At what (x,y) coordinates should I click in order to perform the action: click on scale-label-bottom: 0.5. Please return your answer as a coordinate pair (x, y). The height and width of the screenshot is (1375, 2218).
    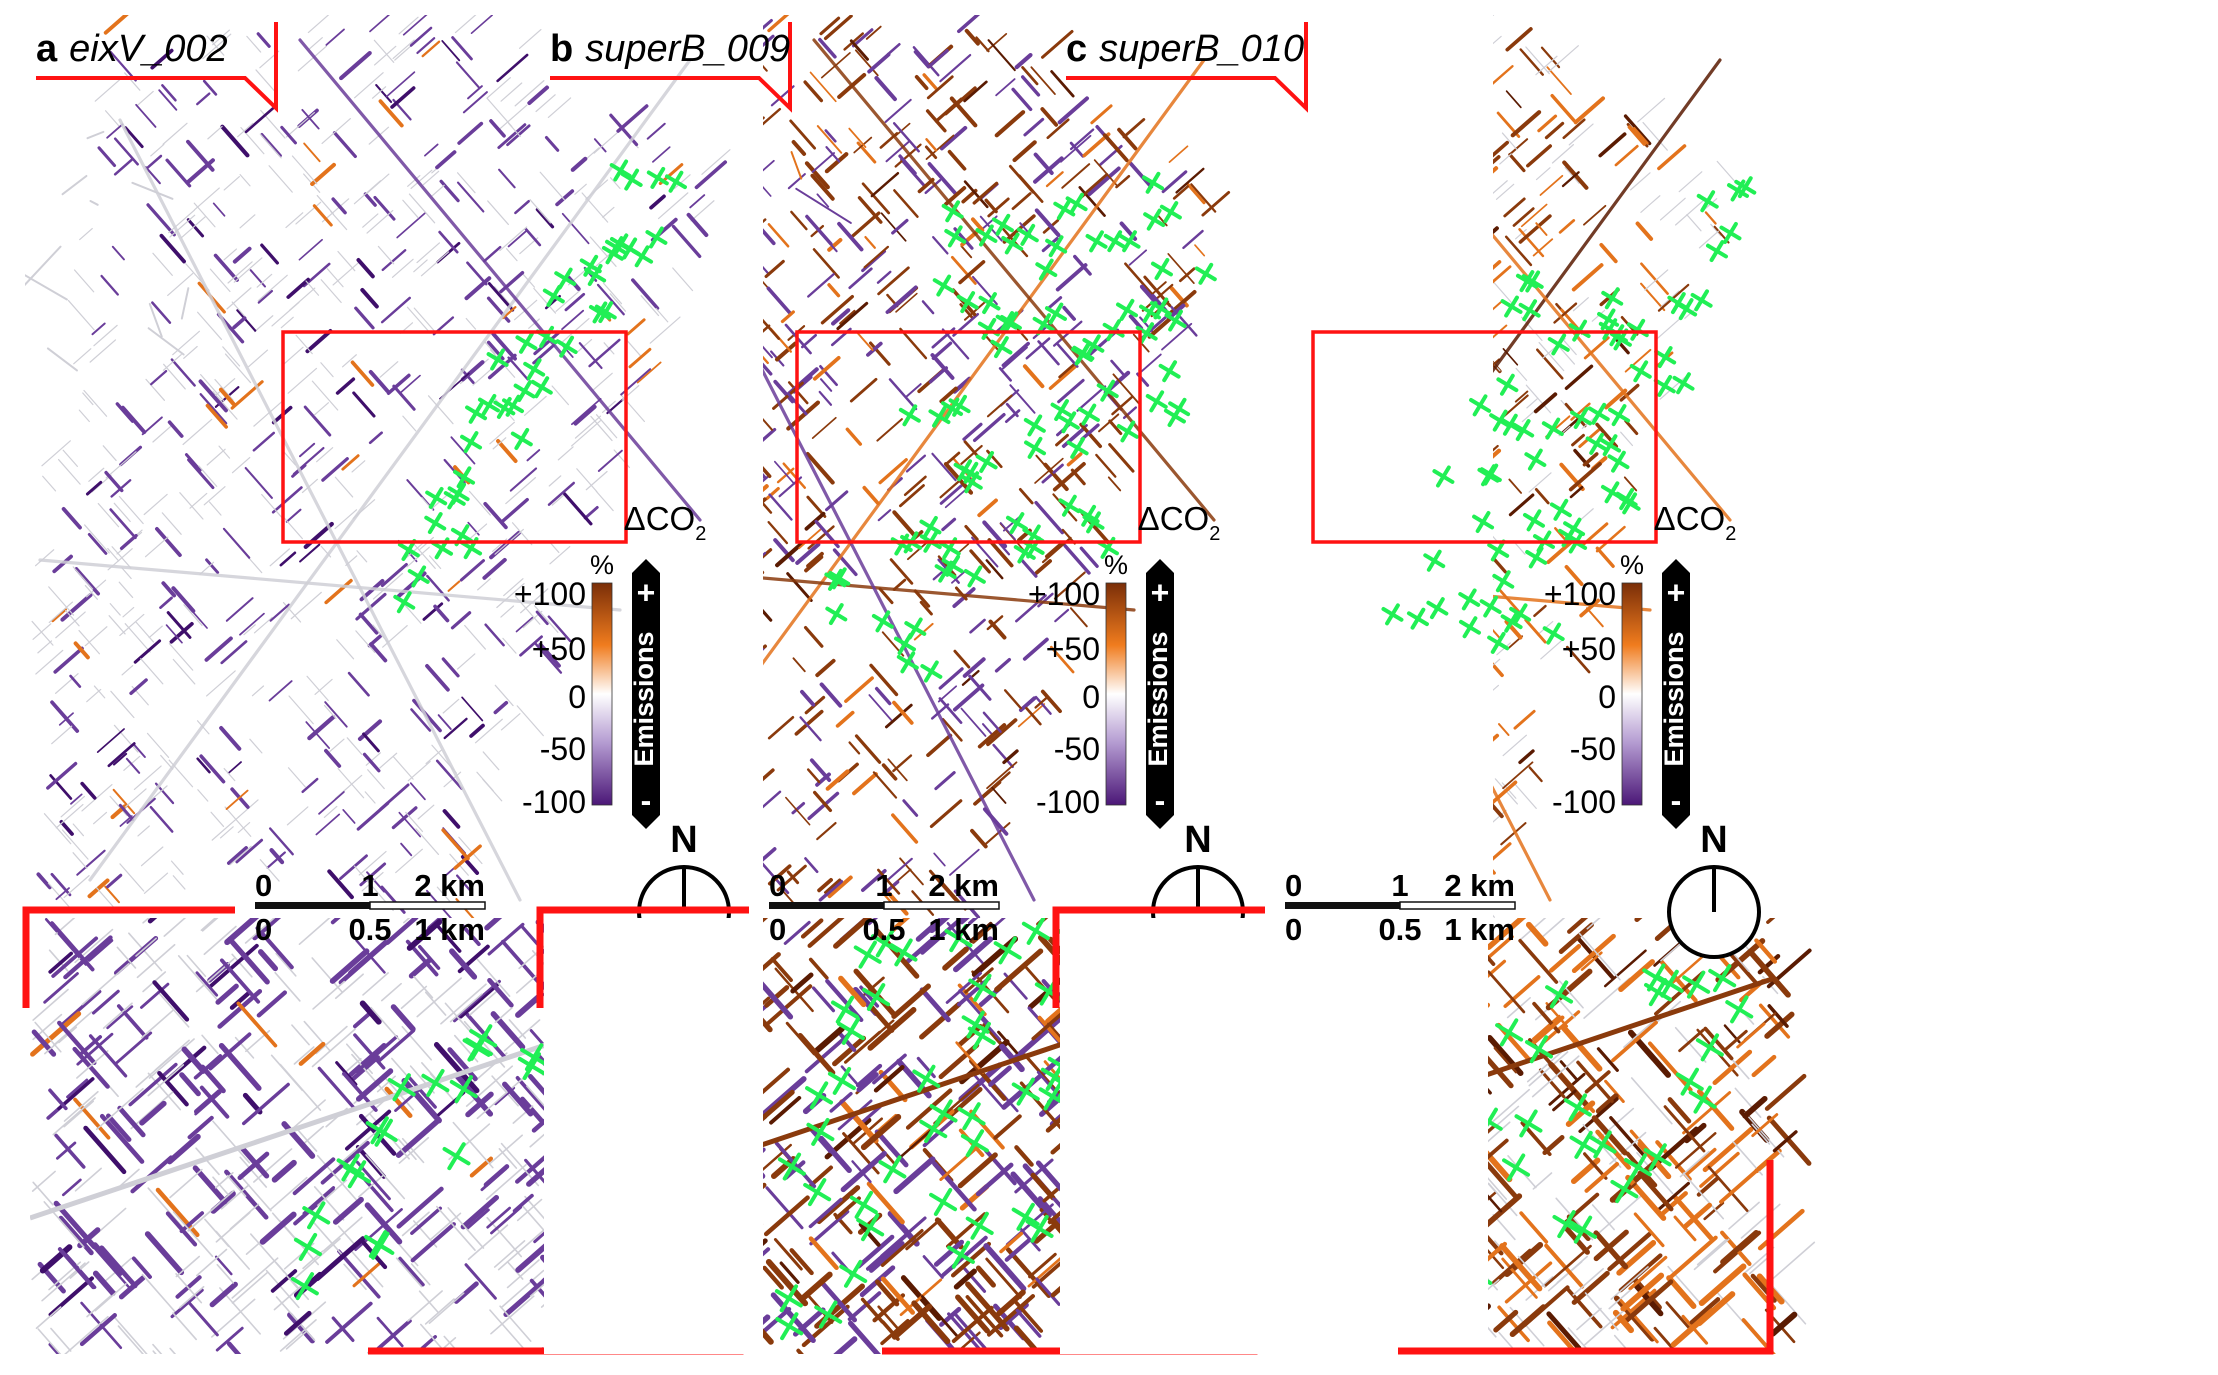
    Looking at the image, I should click on (369, 929).